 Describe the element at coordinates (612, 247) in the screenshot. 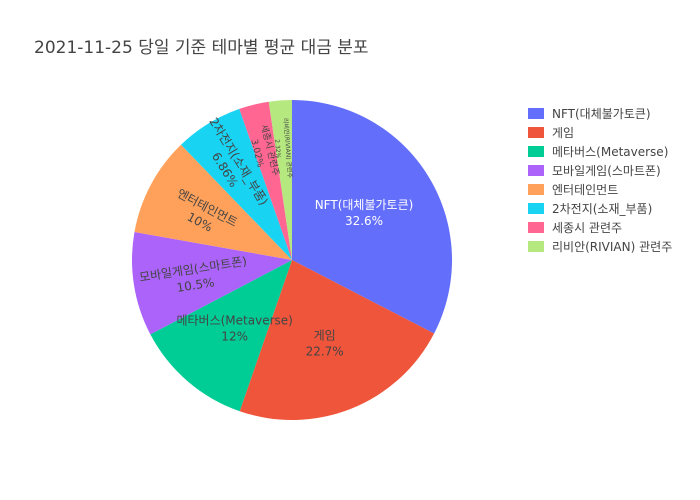

I see `legend-label: 리비안(RIVIAN) 관련주` at that location.